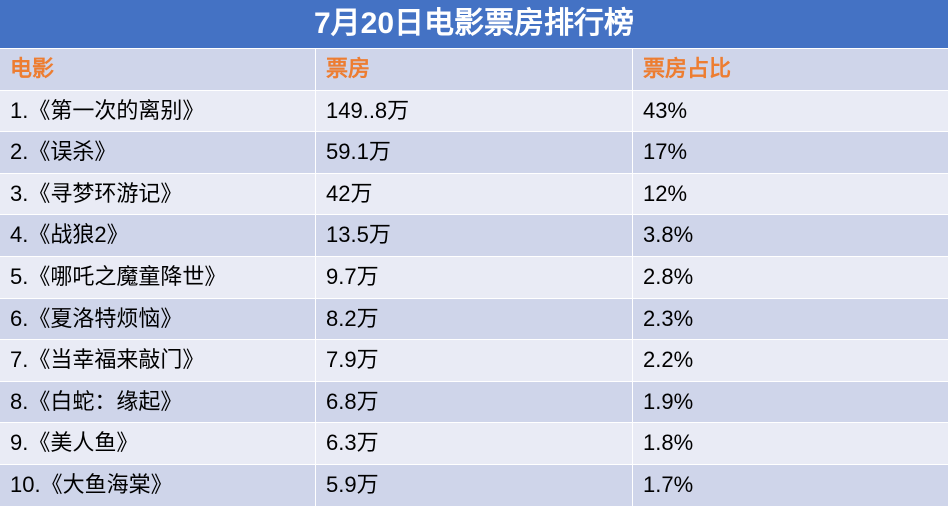  Describe the element at coordinates (687, 68) in the screenshot. I see `header-cell: 票房占比` at that location.